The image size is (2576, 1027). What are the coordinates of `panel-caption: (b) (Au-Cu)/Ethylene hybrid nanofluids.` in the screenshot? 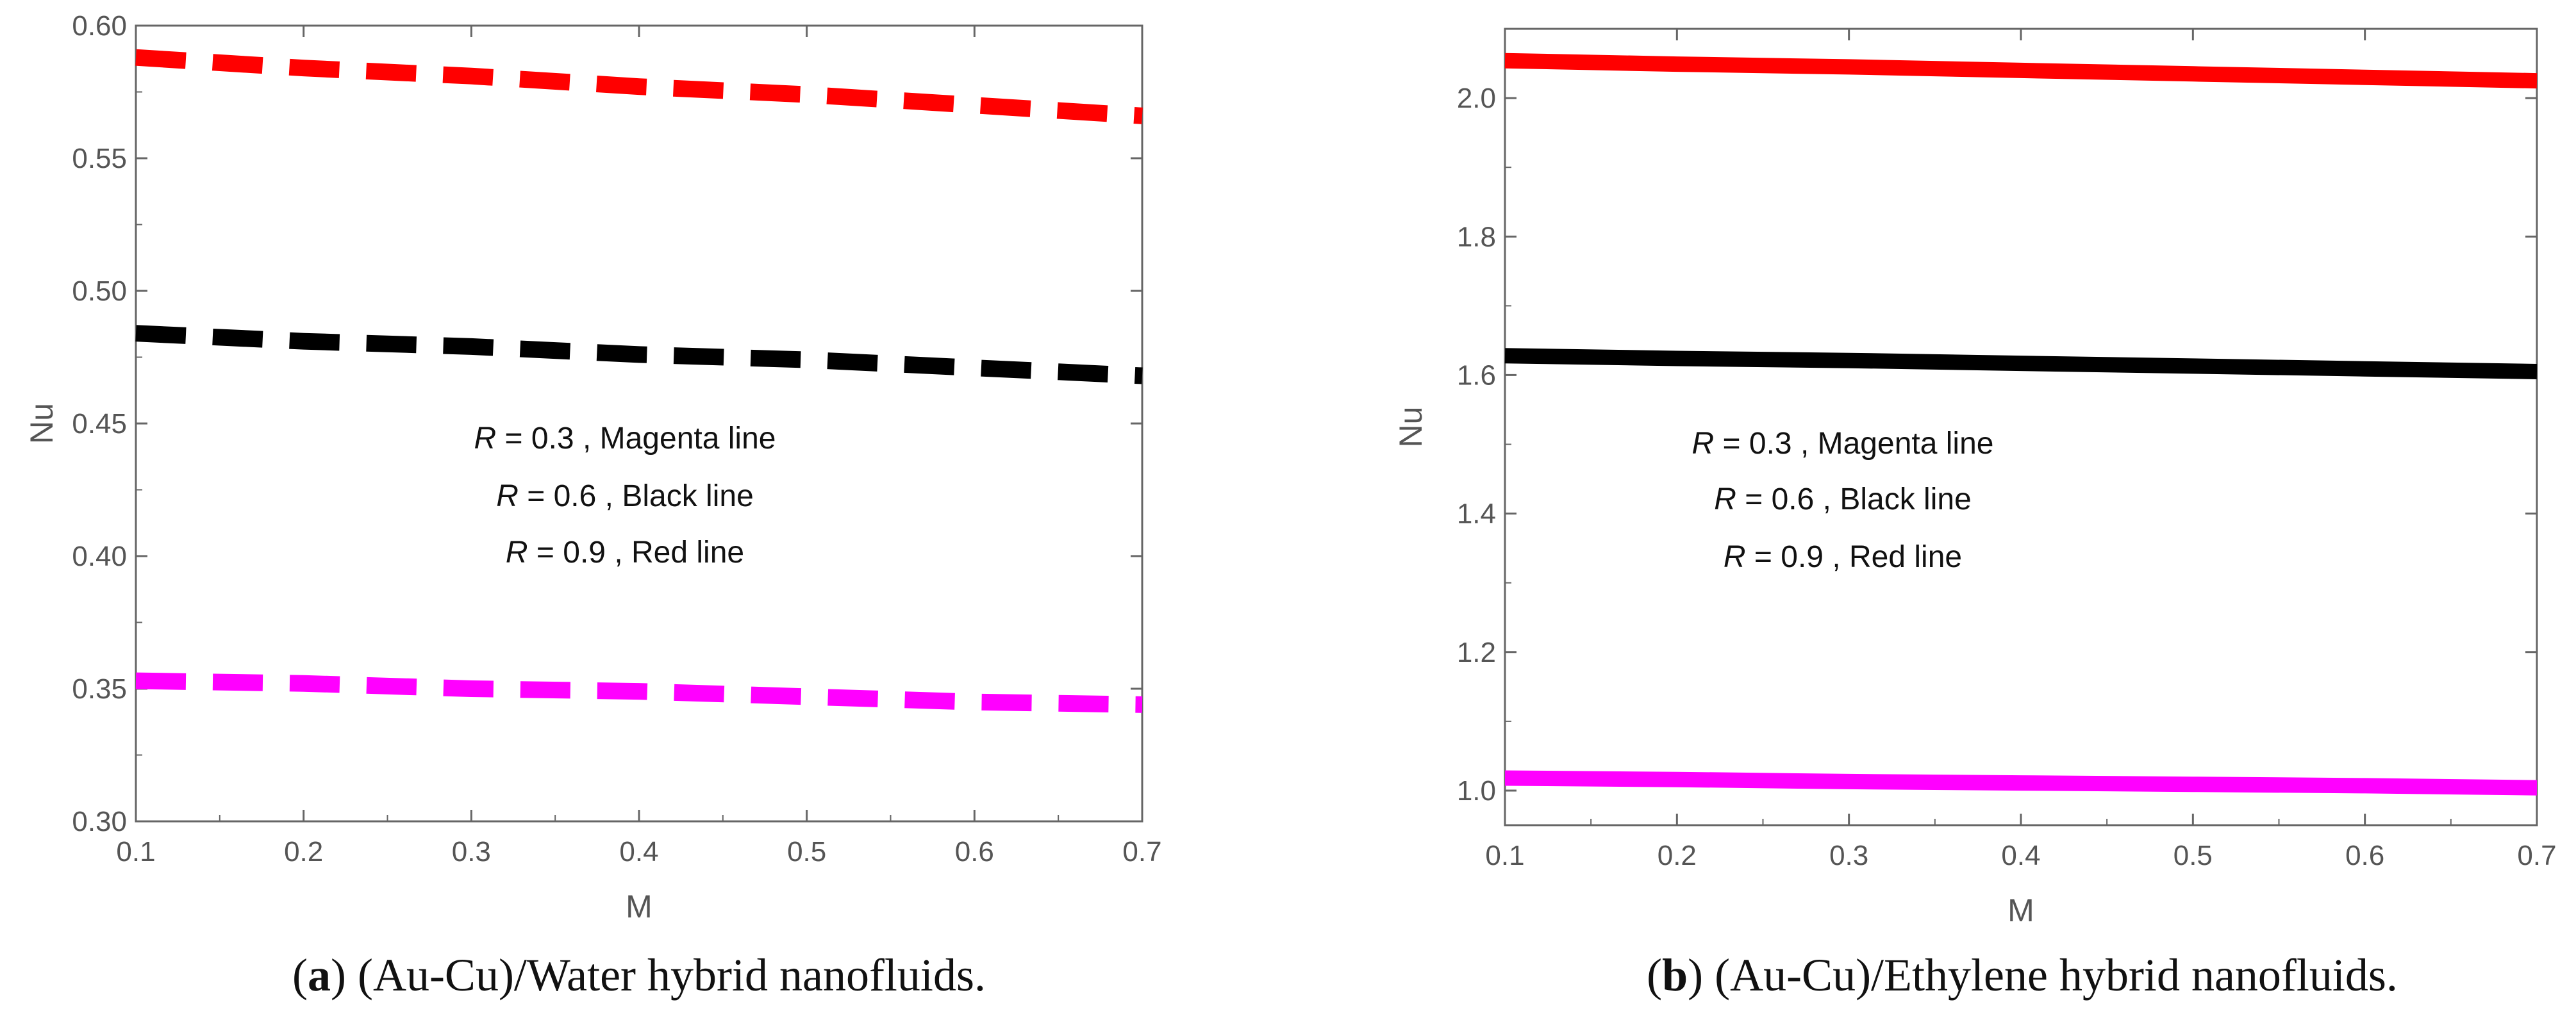 It's located at (2022, 975).